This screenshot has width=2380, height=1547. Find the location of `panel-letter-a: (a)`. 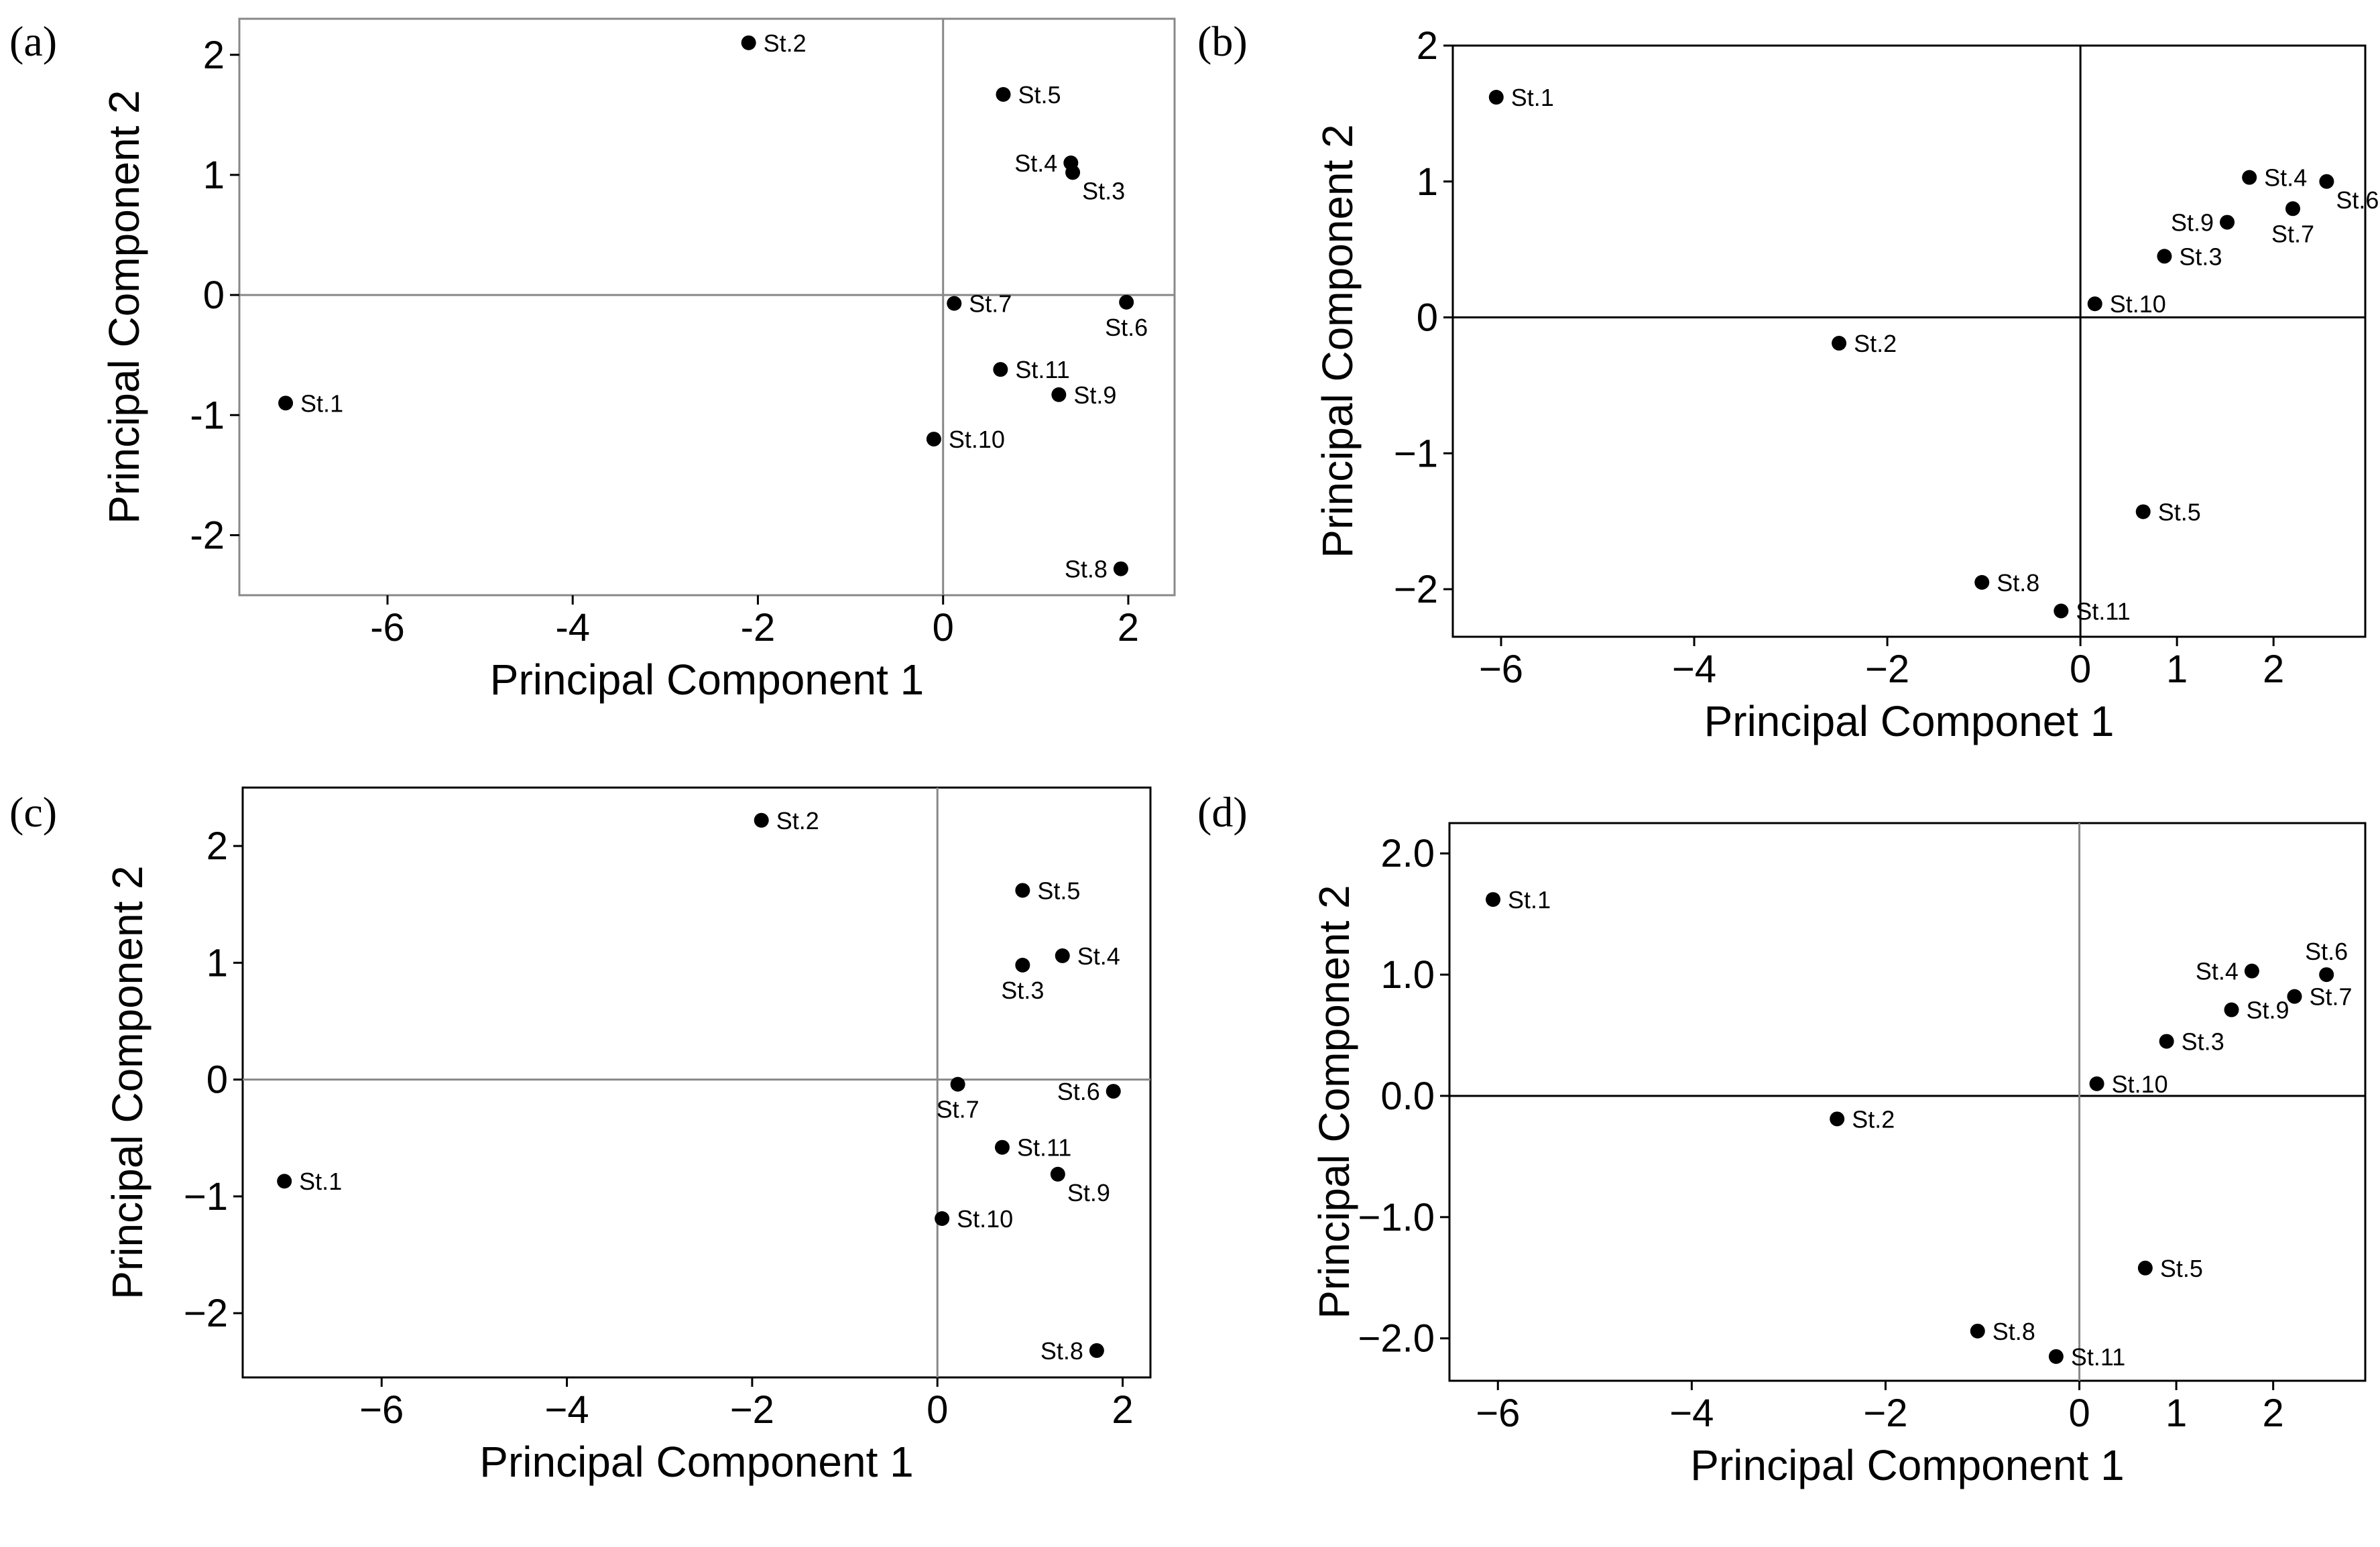

panel-letter-a: (a) is located at coordinates (33, 41).